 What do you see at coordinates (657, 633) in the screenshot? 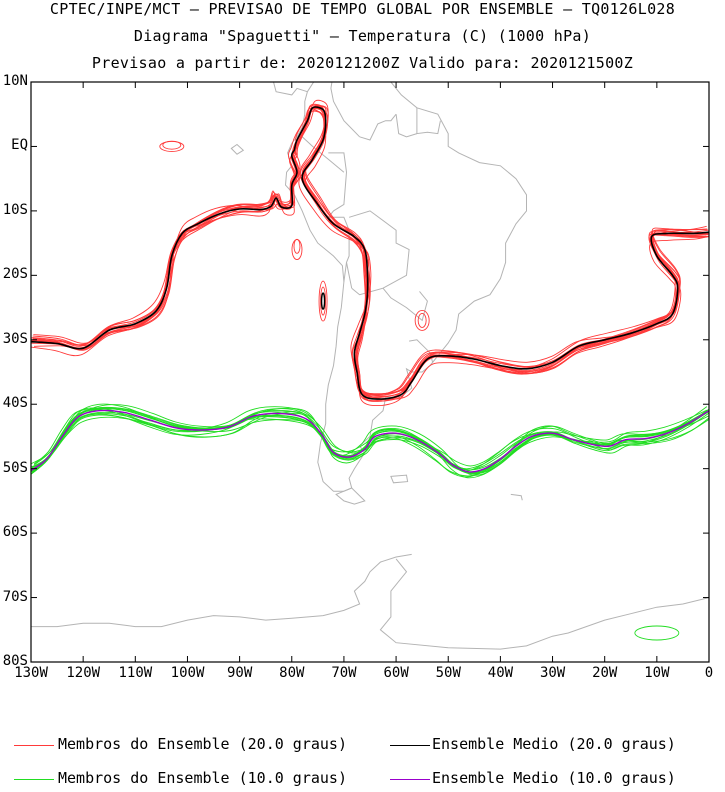
I see `ensemble-member-10-island` at bounding box center [657, 633].